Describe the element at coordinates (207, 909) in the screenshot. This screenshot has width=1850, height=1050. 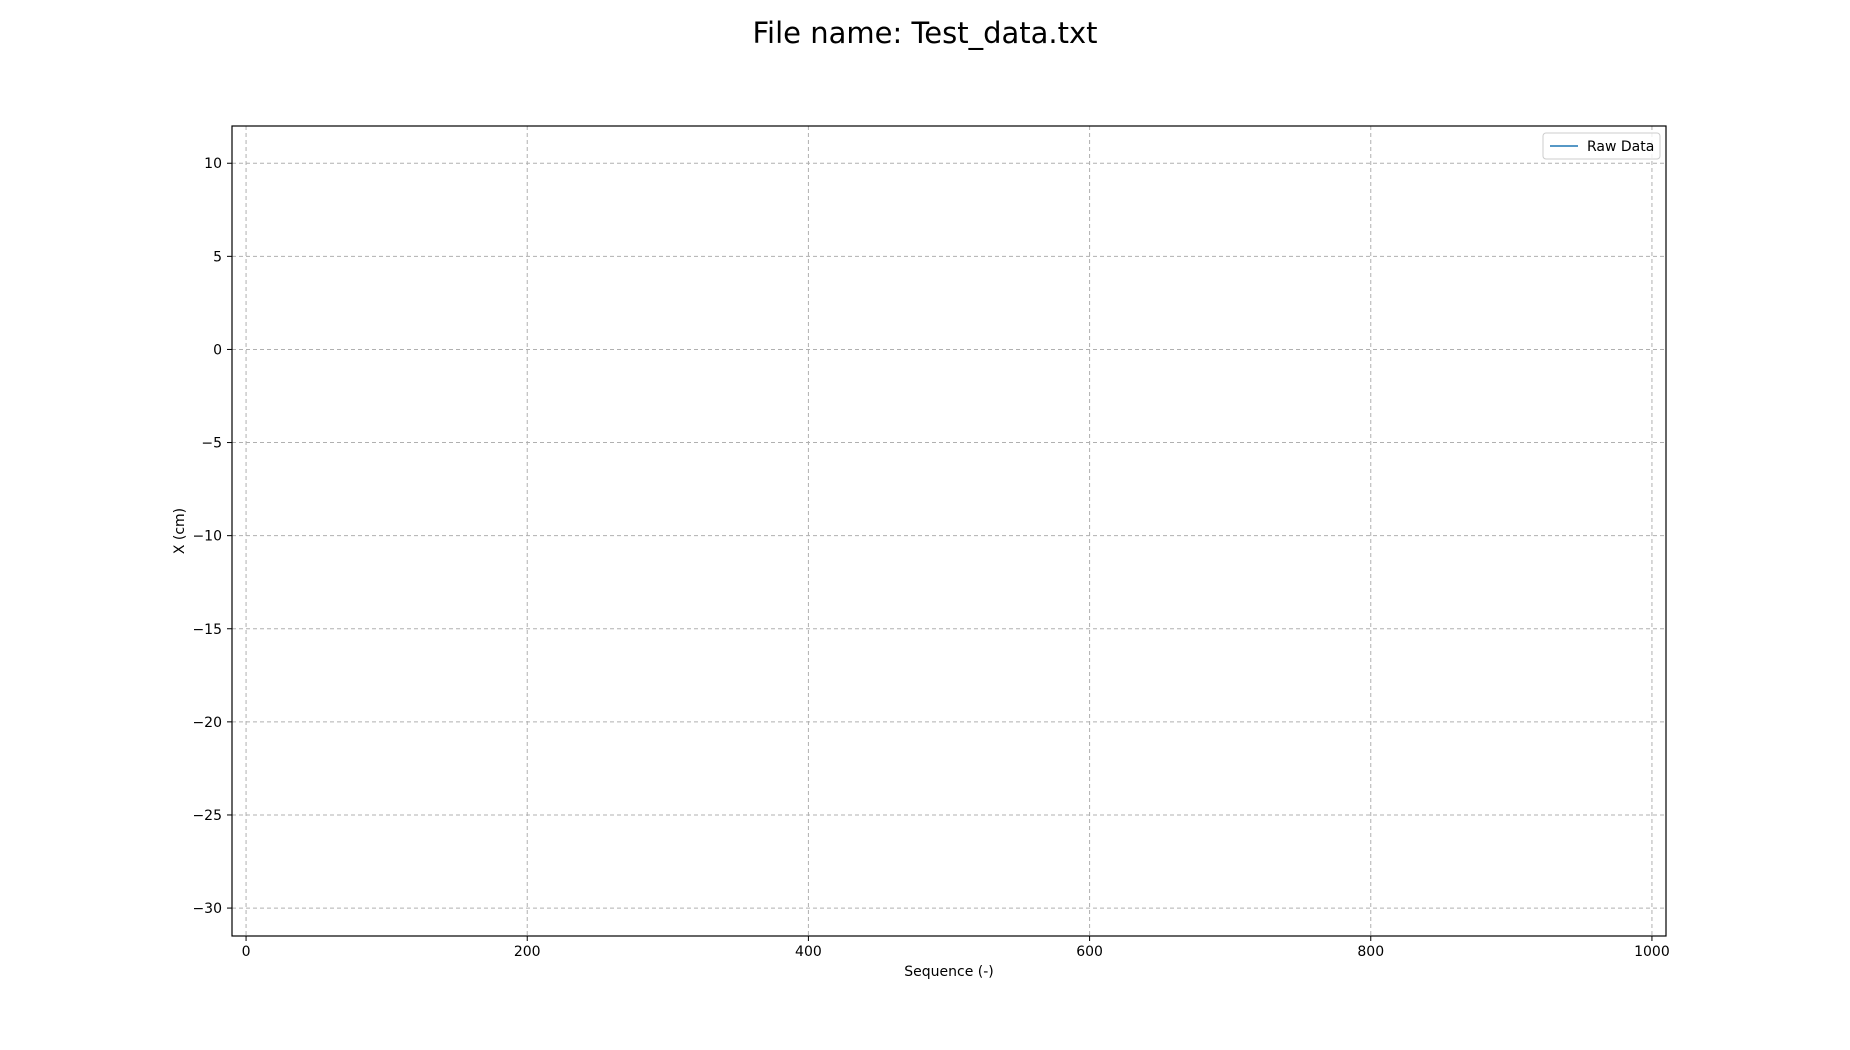
I see `y-tick-label: −30` at that location.